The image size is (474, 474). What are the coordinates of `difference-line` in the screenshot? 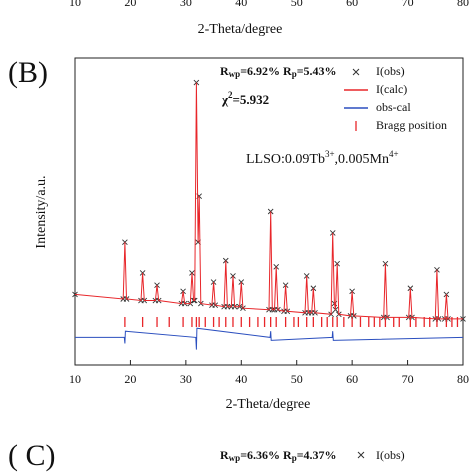 It's located at (269, 338).